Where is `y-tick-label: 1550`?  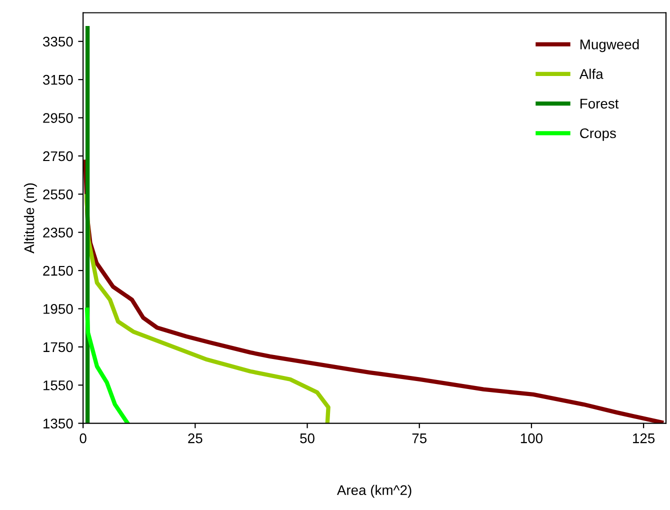 y-tick-label: 1550 is located at coordinates (58, 385).